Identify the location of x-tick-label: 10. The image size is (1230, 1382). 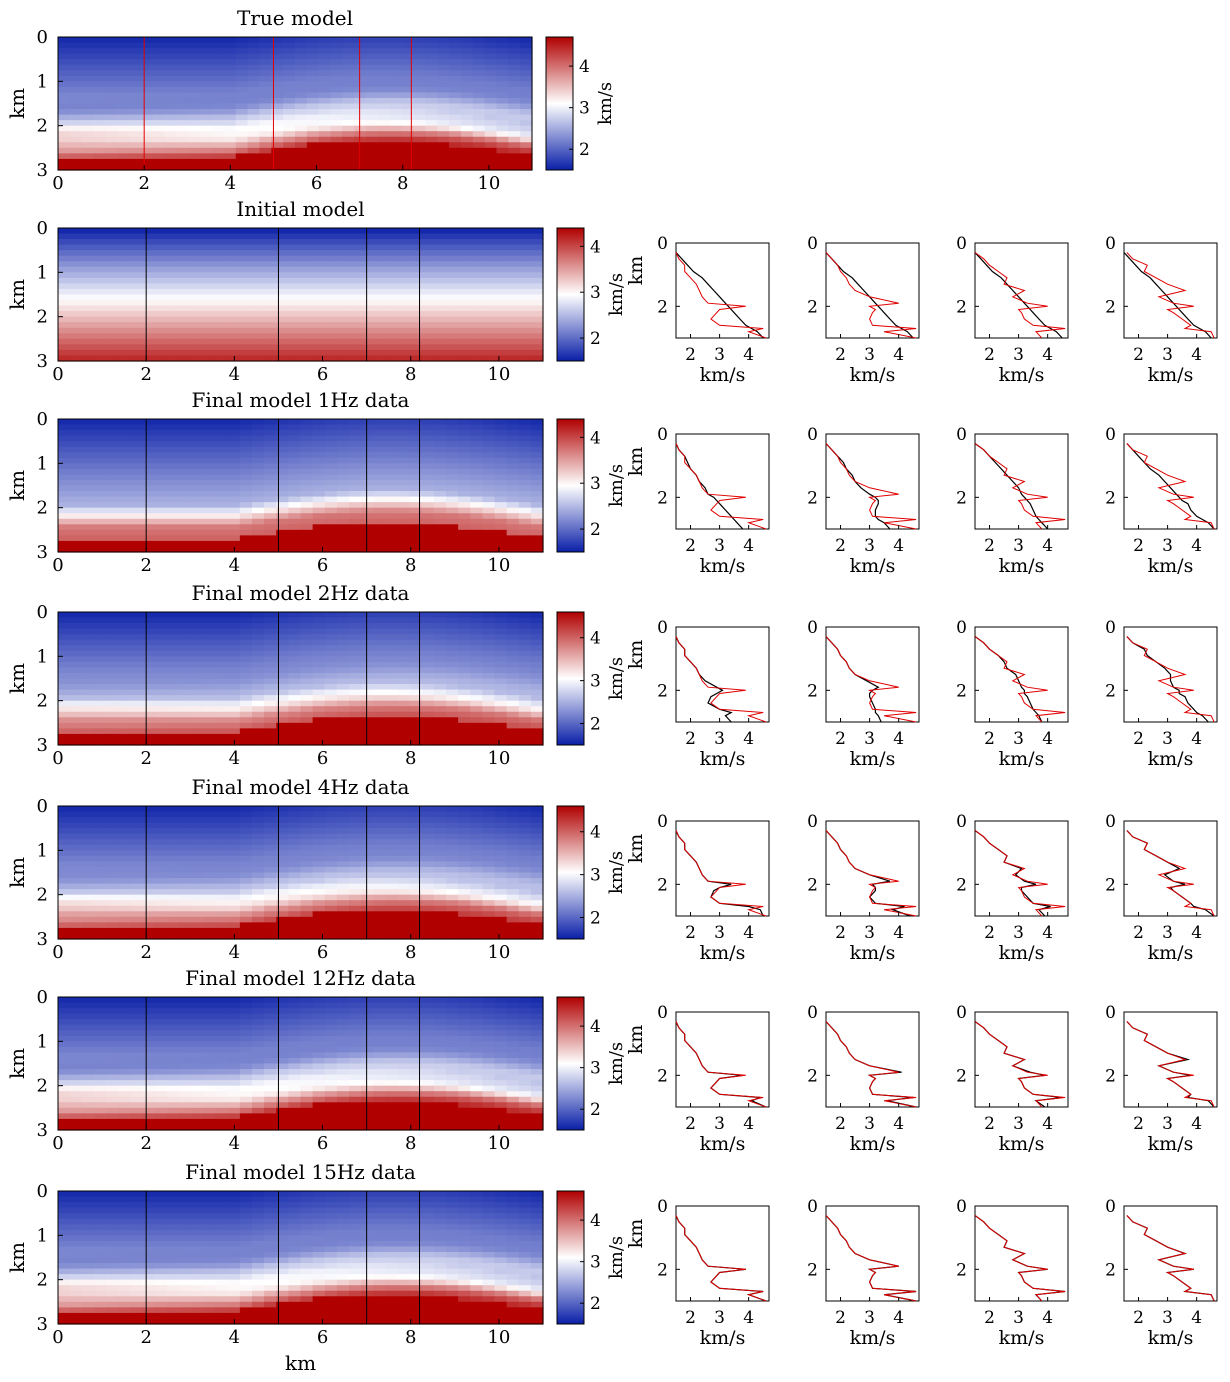
(498, 758).